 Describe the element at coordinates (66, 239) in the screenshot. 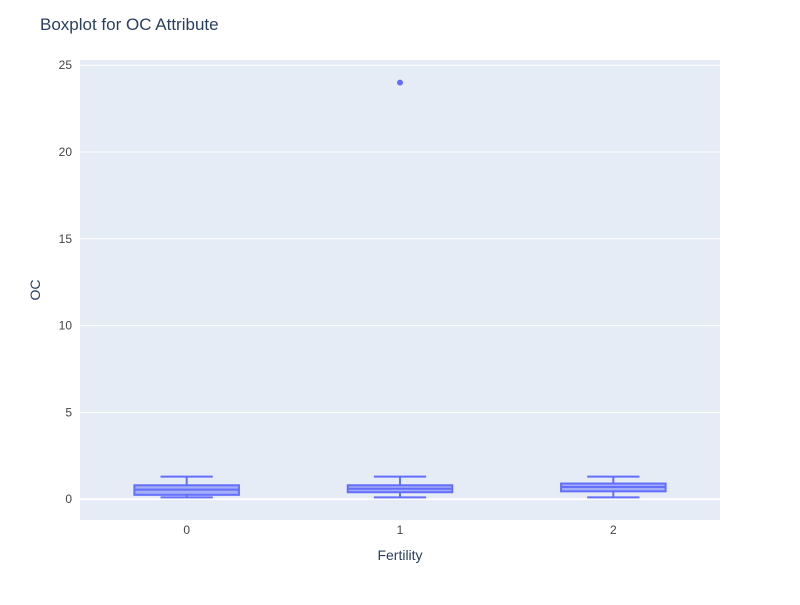

I see `y-tick-label: 15` at that location.